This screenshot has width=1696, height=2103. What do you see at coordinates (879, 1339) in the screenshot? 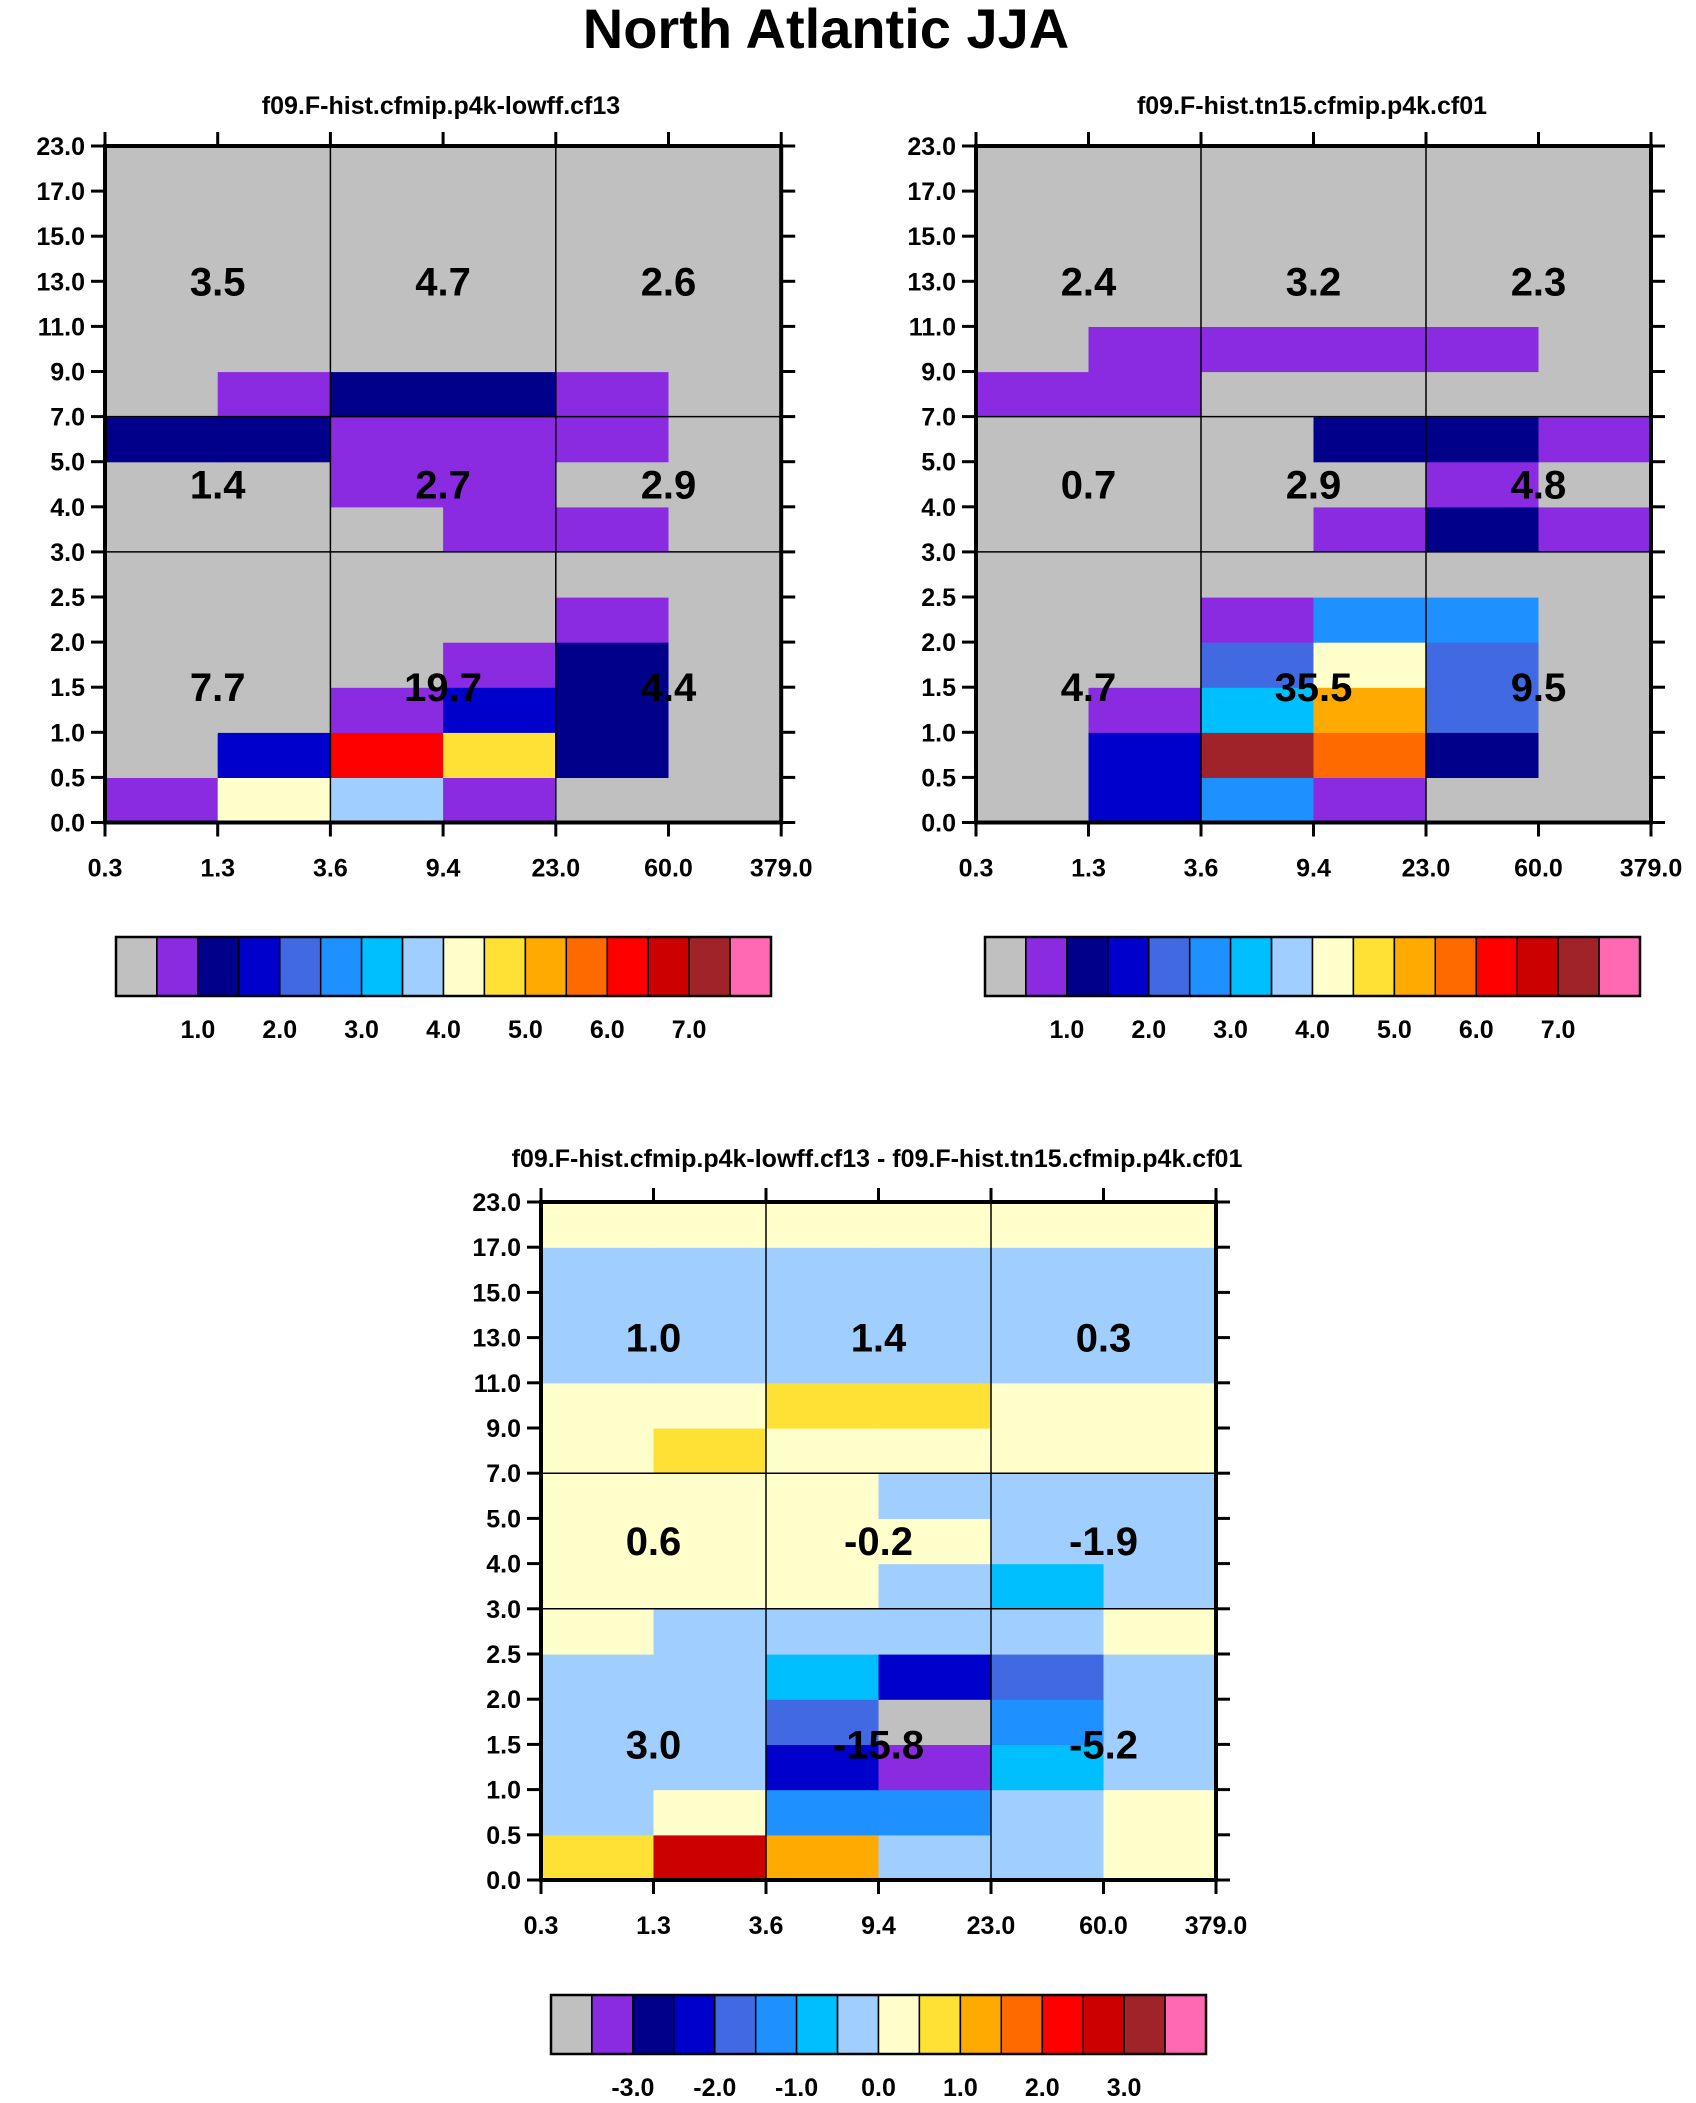
I see `summary-value: 1.4` at bounding box center [879, 1339].